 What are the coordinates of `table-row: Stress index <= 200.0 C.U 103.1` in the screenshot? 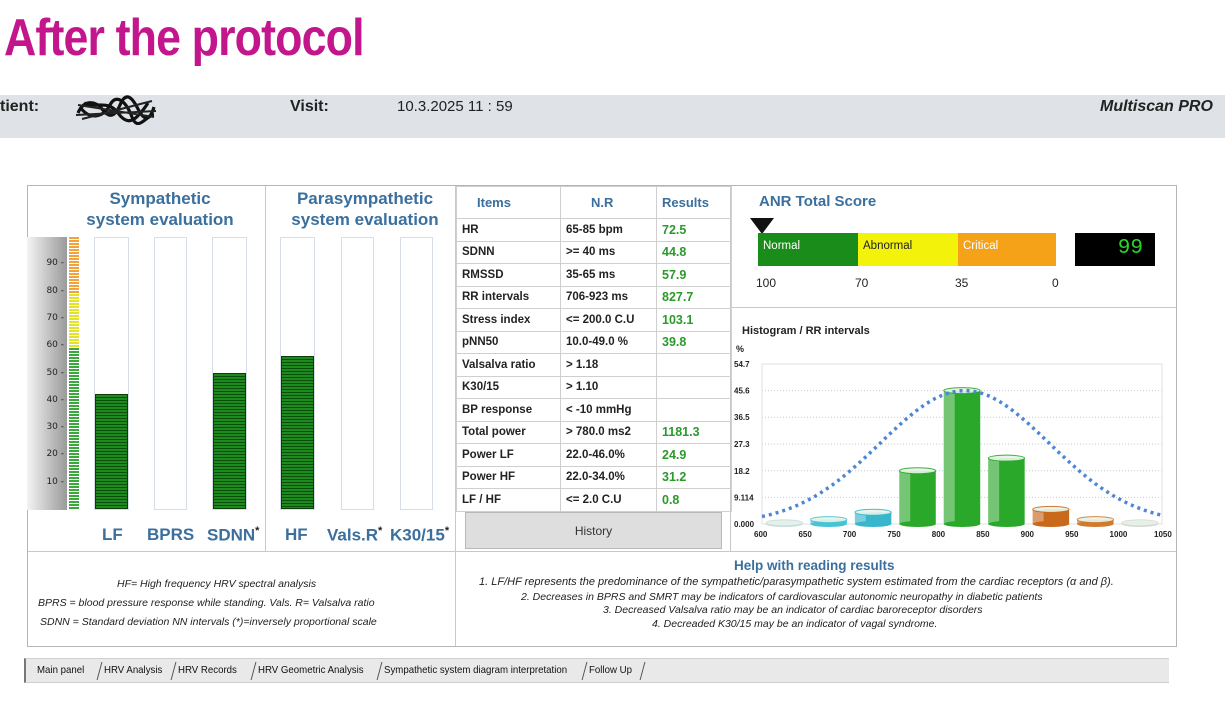 It's located at (594, 320).